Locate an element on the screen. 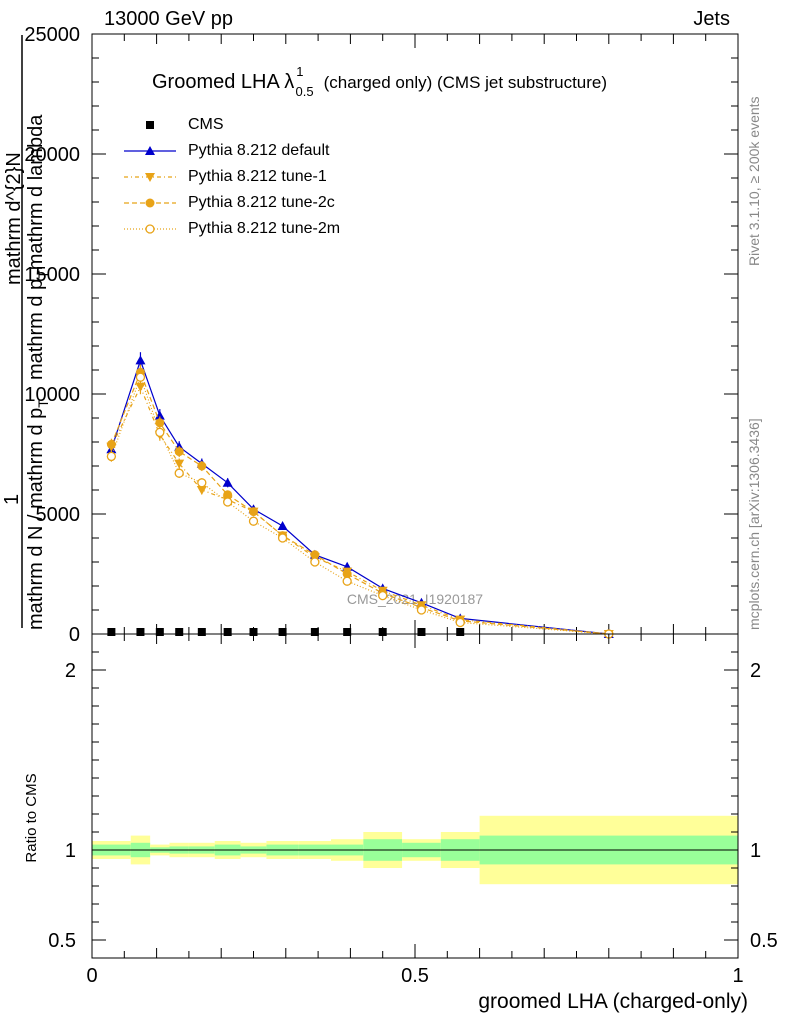  ratio-y-tick-label-right: 2 is located at coordinates (755, 671).